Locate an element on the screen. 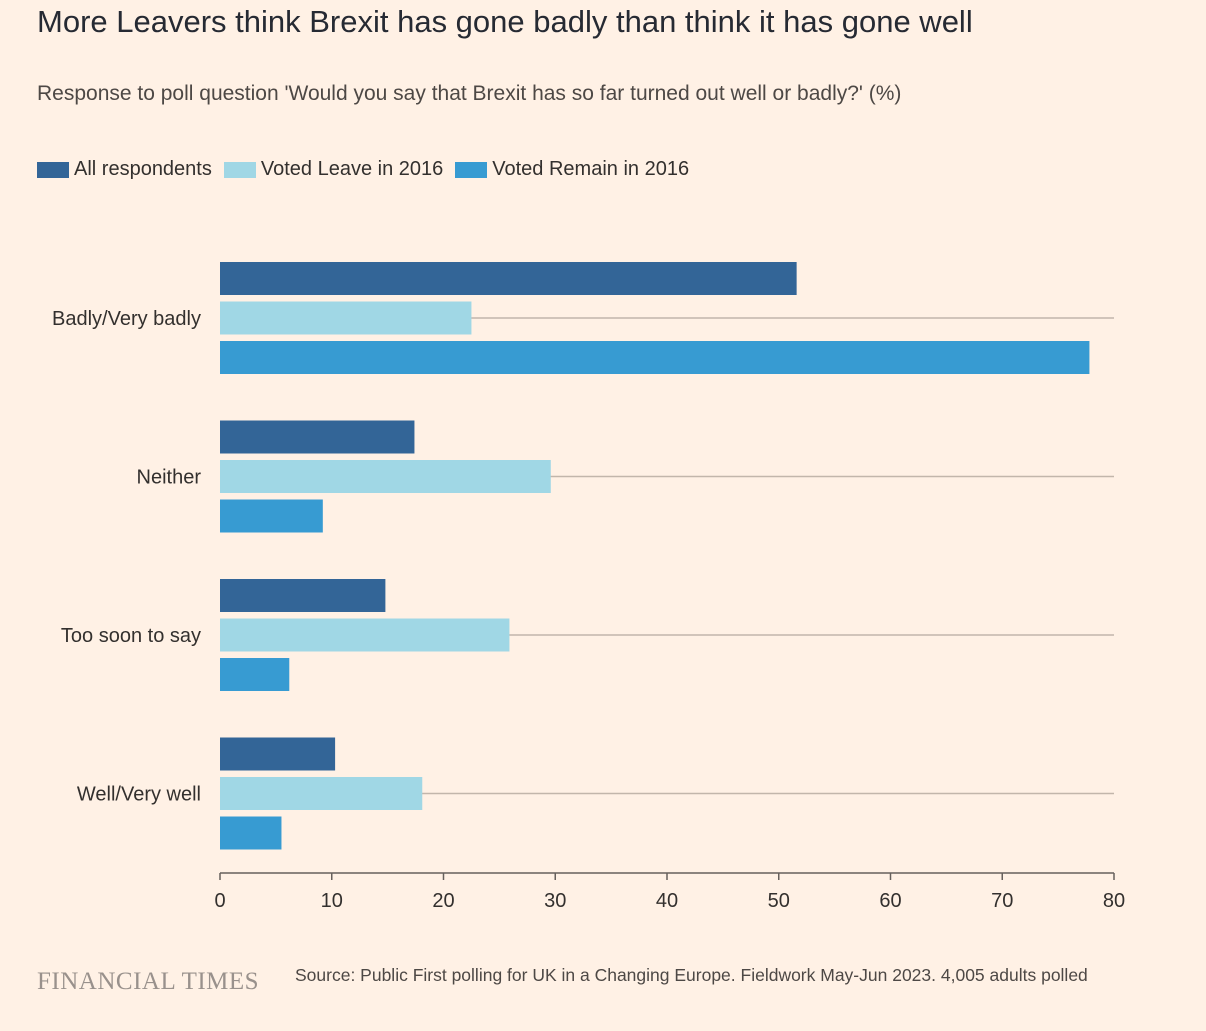 The height and width of the screenshot is (1031, 1206). x-tick-label: 30 is located at coordinates (555, 901).